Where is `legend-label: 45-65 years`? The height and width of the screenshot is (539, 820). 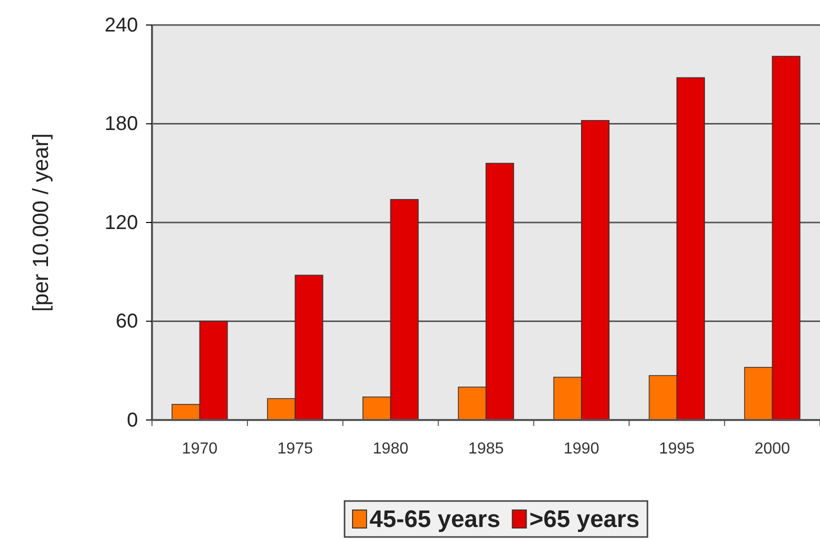 legend-label: 45-65 years is located at coordinates (435, 519).